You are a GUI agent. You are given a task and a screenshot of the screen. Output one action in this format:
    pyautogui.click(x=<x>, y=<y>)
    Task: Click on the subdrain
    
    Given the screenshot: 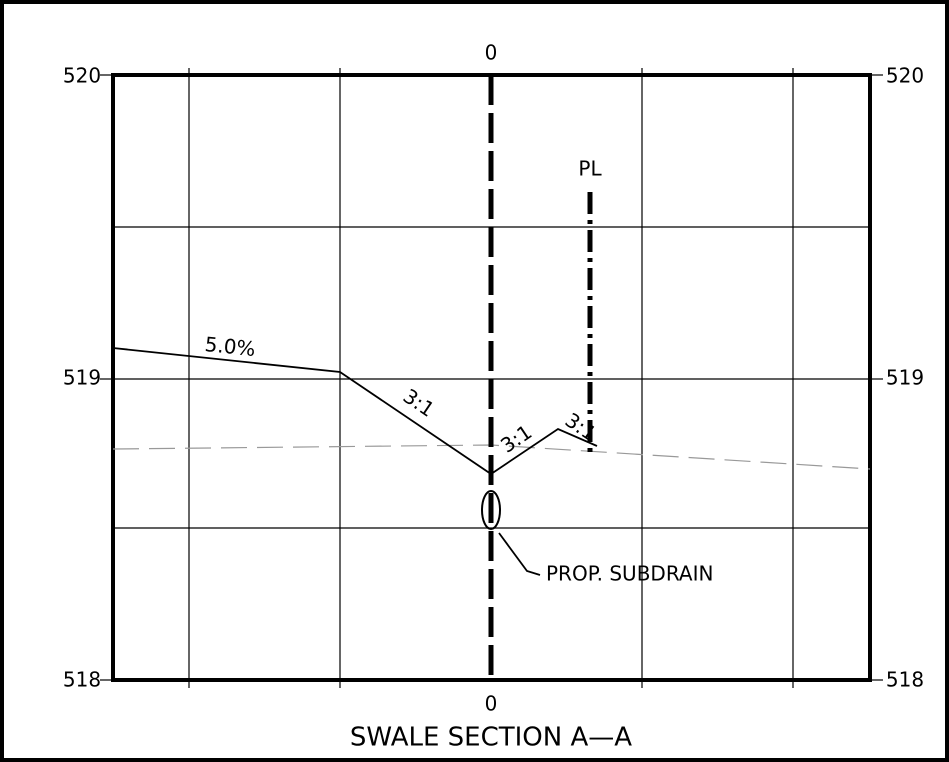 What is the action you would take?
    pyautogui.click(x=491, y=510)
    